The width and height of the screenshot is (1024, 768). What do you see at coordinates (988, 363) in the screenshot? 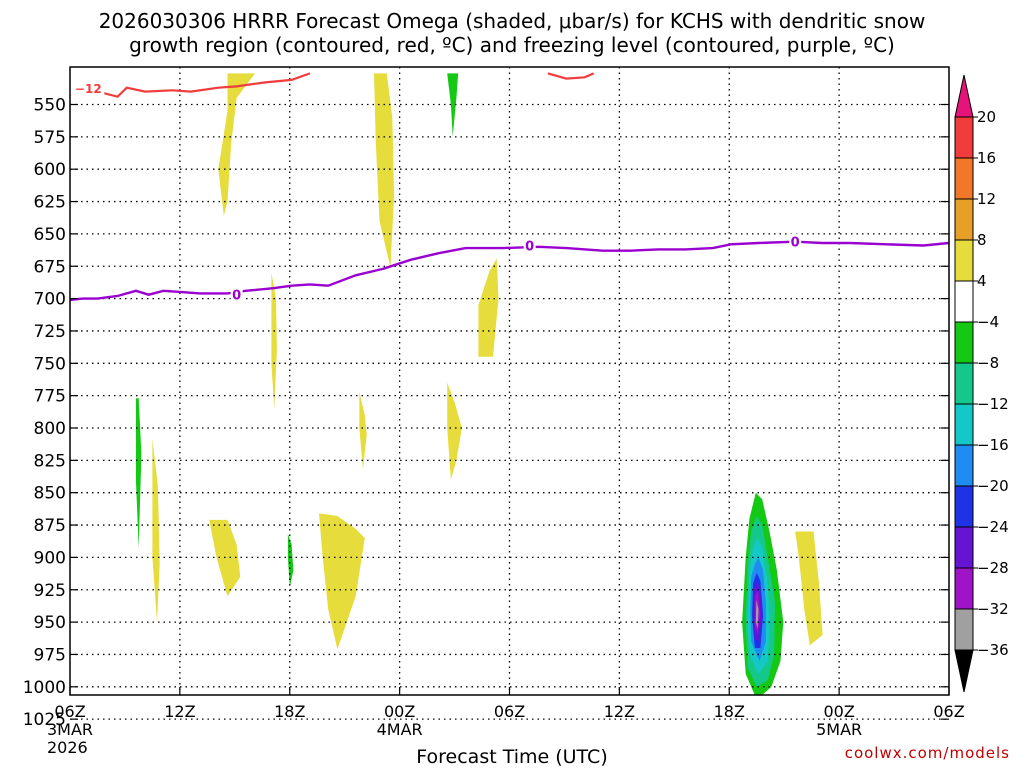
I see `colorbar-level-label: −8` at bounding box center [988, 363].